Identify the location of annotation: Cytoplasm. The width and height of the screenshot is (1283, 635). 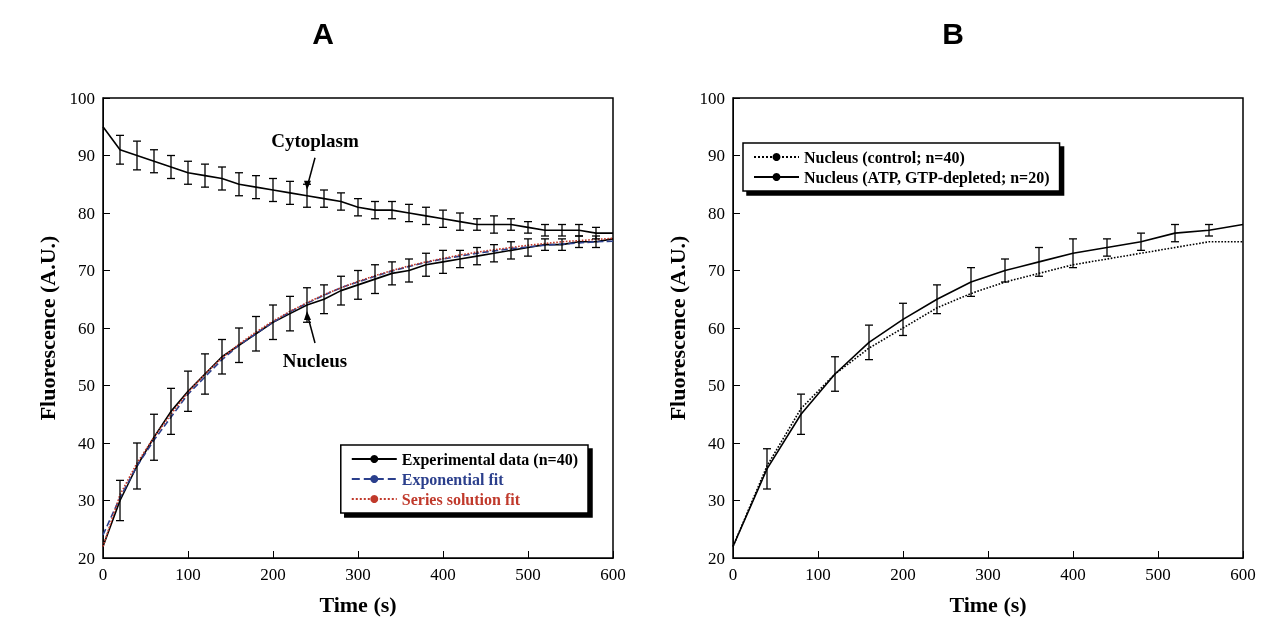
(315, 141).